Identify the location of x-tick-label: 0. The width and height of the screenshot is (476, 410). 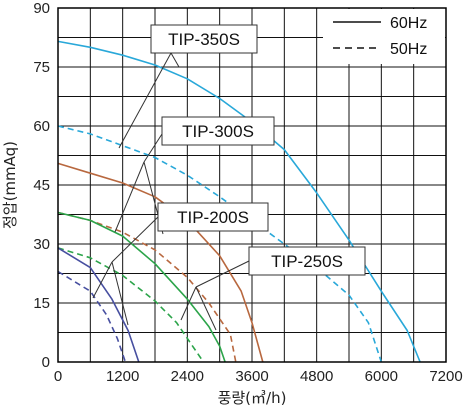
(58, 376).